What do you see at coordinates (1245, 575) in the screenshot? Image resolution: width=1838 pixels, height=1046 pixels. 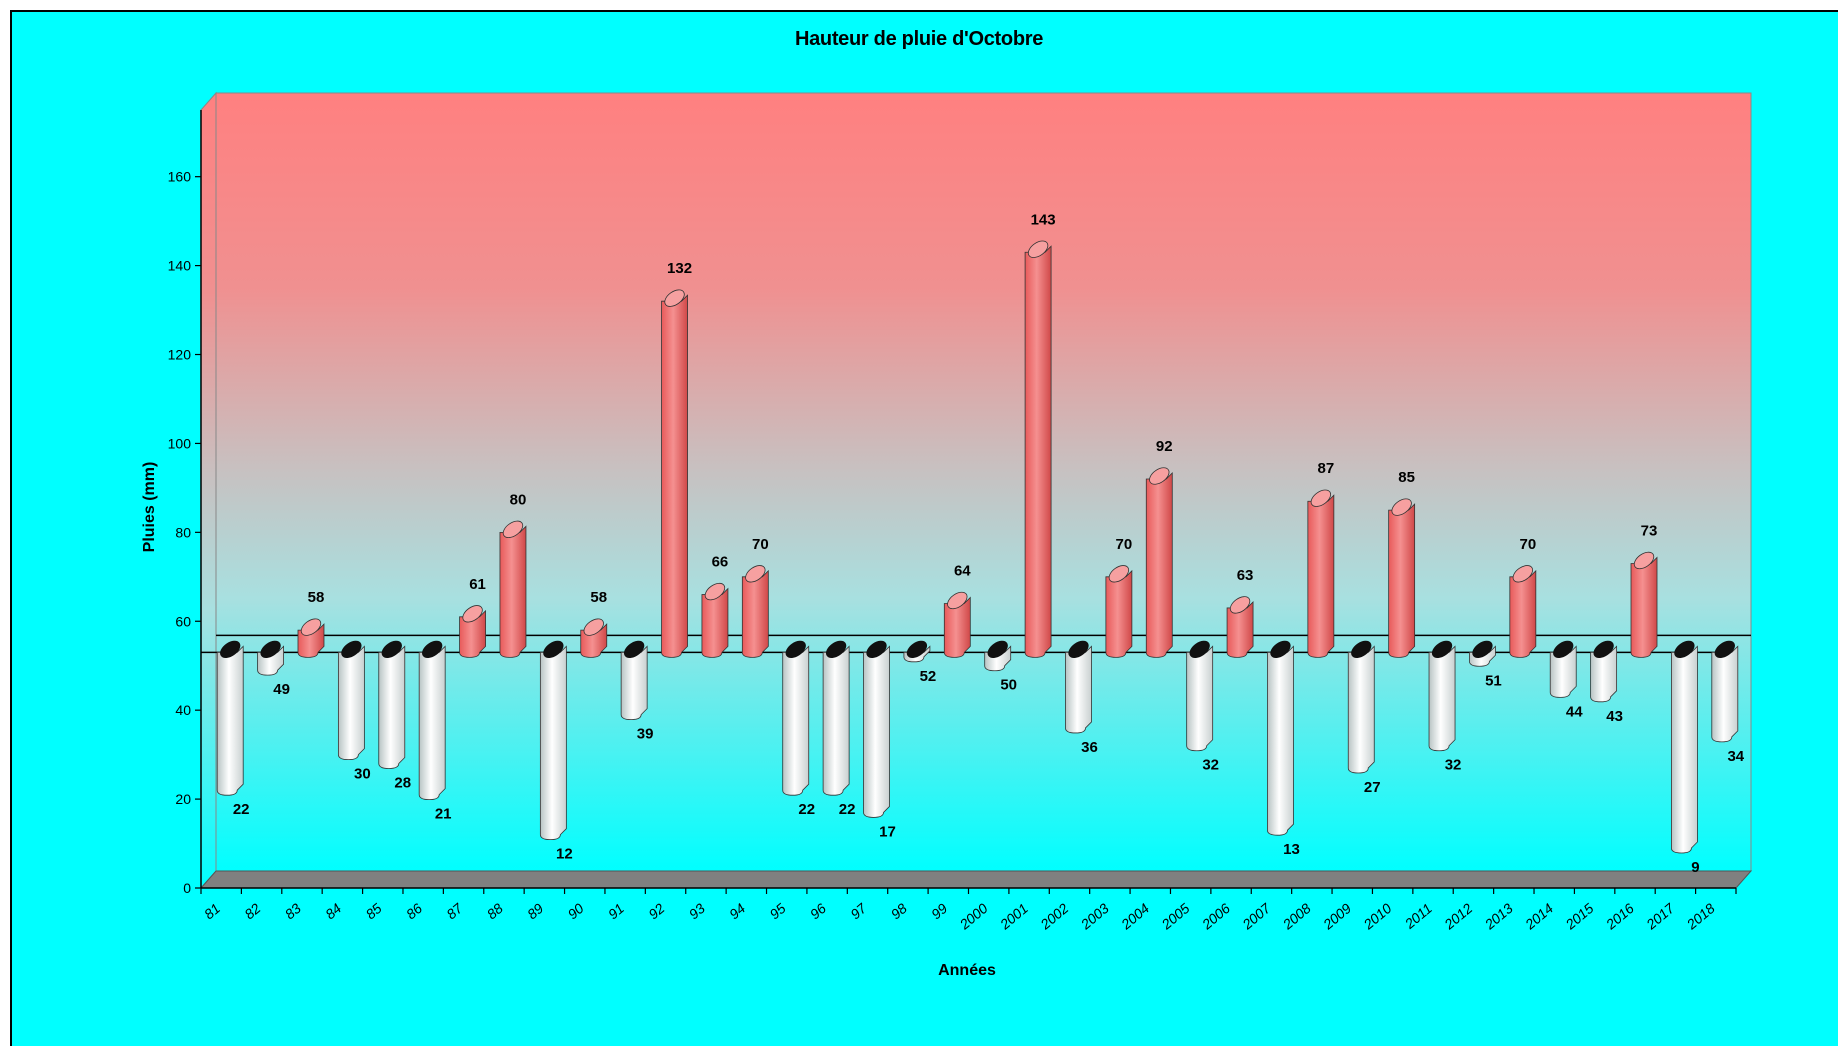 I see `data-label: 63` at bounding box center [1245, 575].